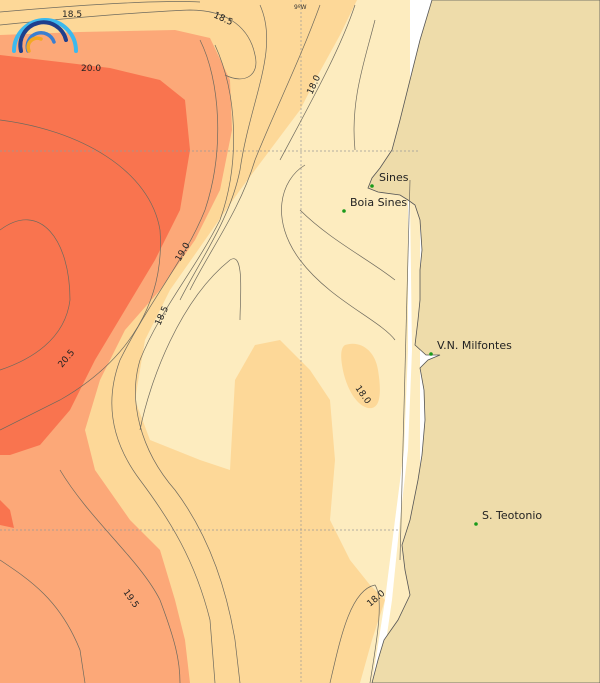  I want to click on place-label-boia-sines: Boia Sines, so click(378, 202).